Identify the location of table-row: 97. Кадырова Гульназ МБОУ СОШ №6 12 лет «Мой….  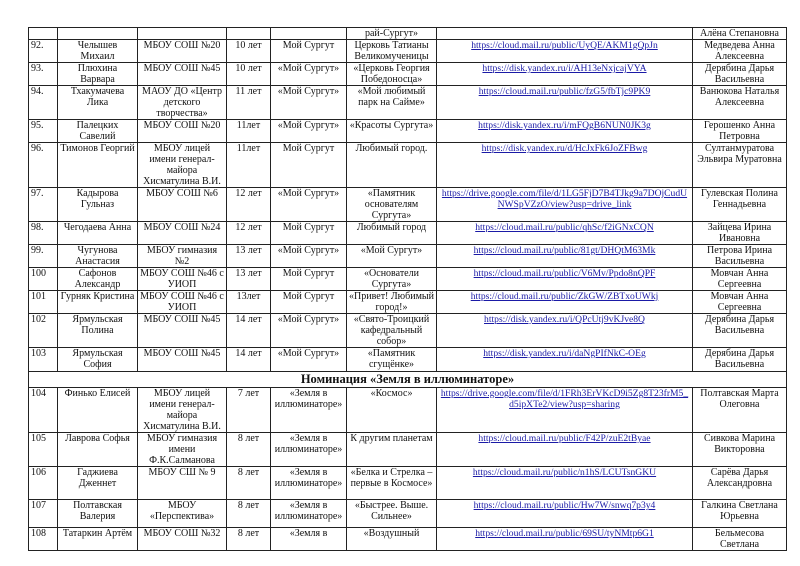
(407, 204).